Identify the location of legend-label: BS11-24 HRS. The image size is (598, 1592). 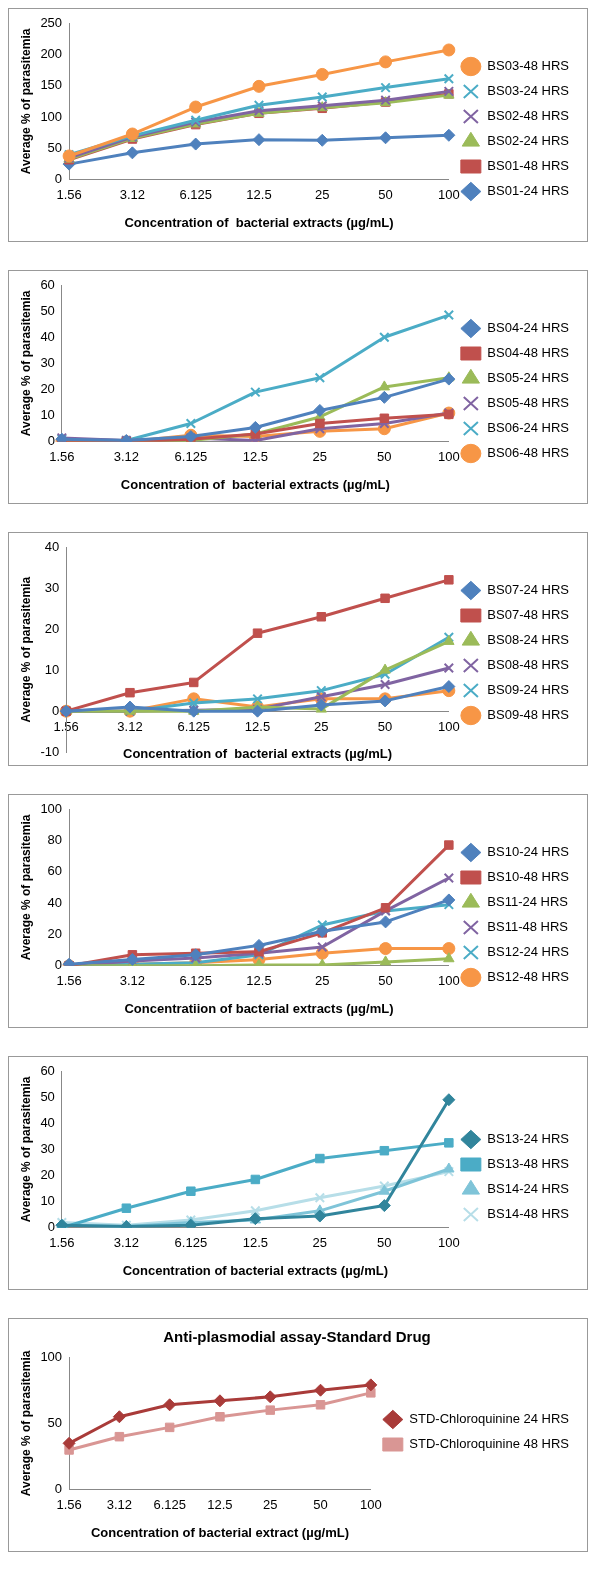
(528, 902).